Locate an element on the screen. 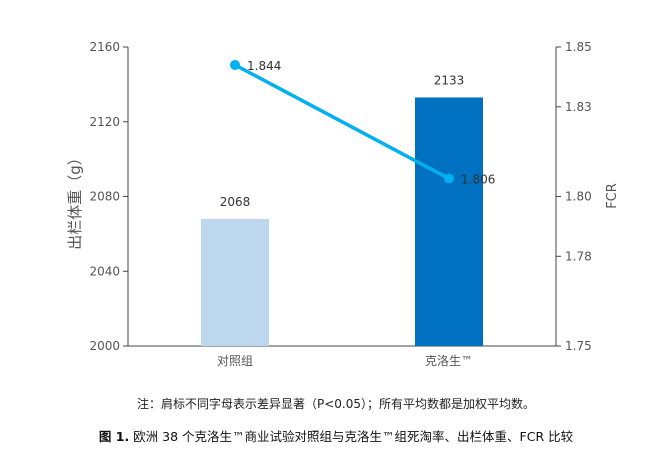  figure-label: 图 1. is located at coordinates (114, 436).